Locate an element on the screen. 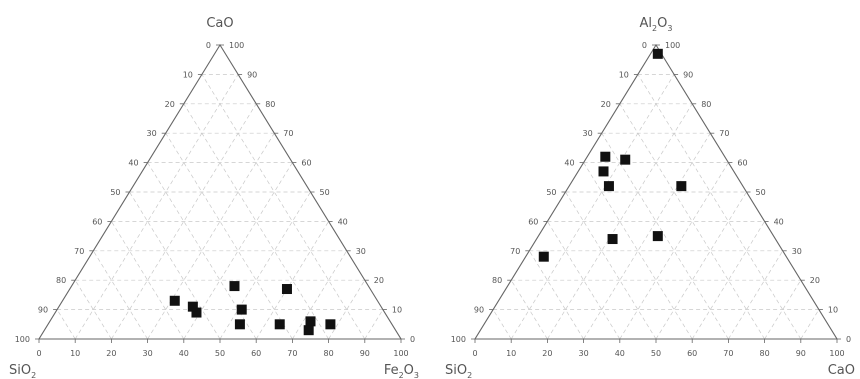  vertex-label-top-sub: 2 is located at coordinates (654, 28).